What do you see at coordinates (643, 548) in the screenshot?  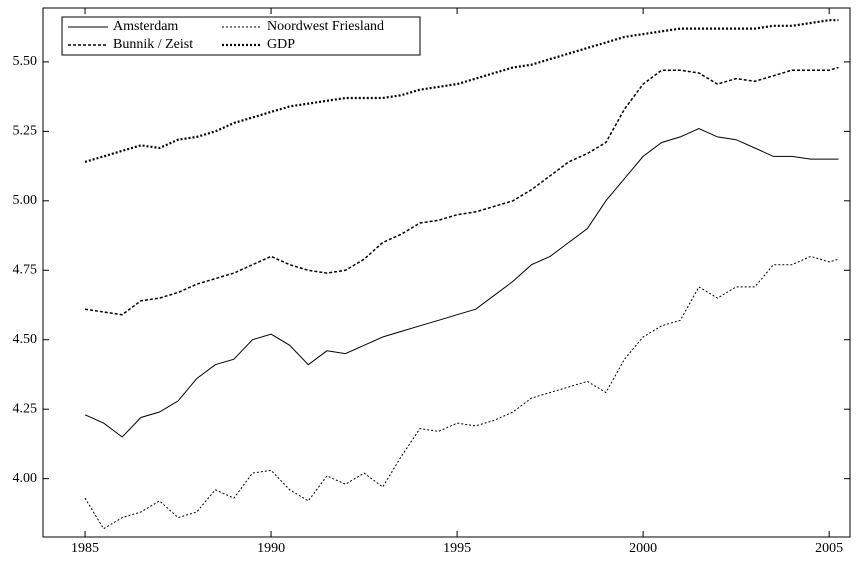 I see `x-tick-label: 2000` at bounding box center [643, 548].